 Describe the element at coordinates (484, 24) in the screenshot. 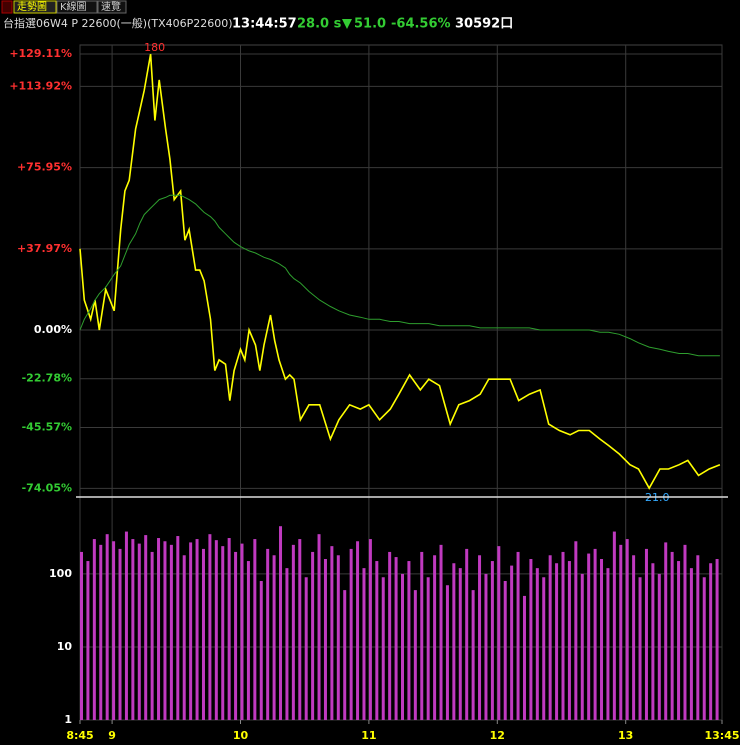

I see `quote-volume: 30592口` at that location.